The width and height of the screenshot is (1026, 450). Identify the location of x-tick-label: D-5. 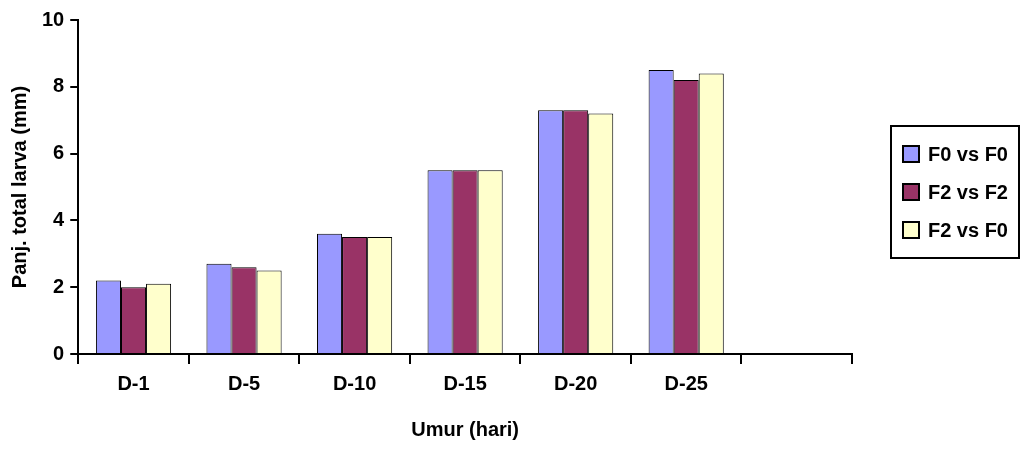
(244, 382).